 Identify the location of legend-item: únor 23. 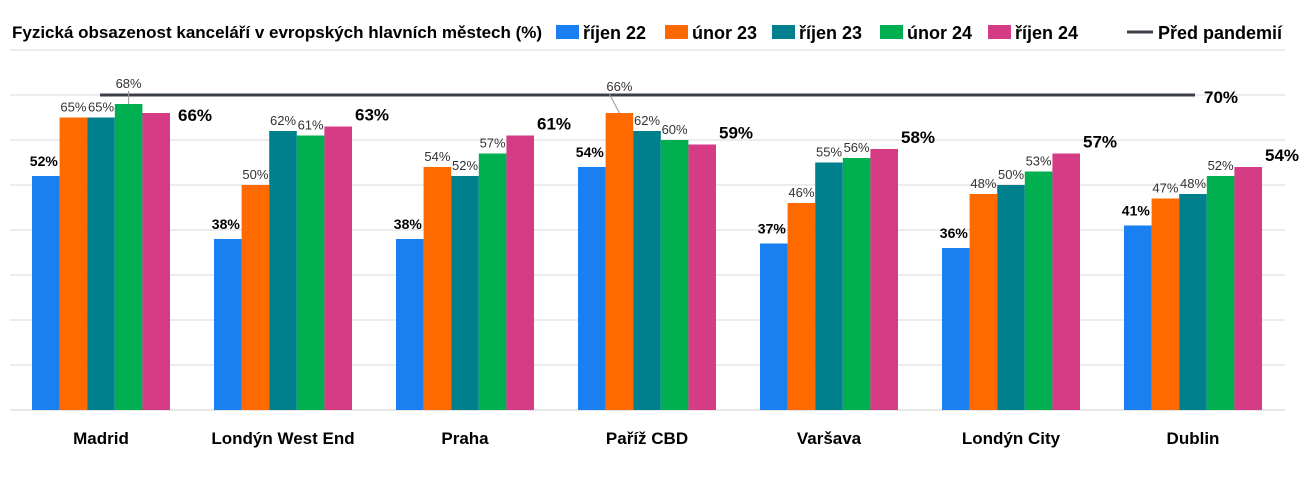
(711, 33).